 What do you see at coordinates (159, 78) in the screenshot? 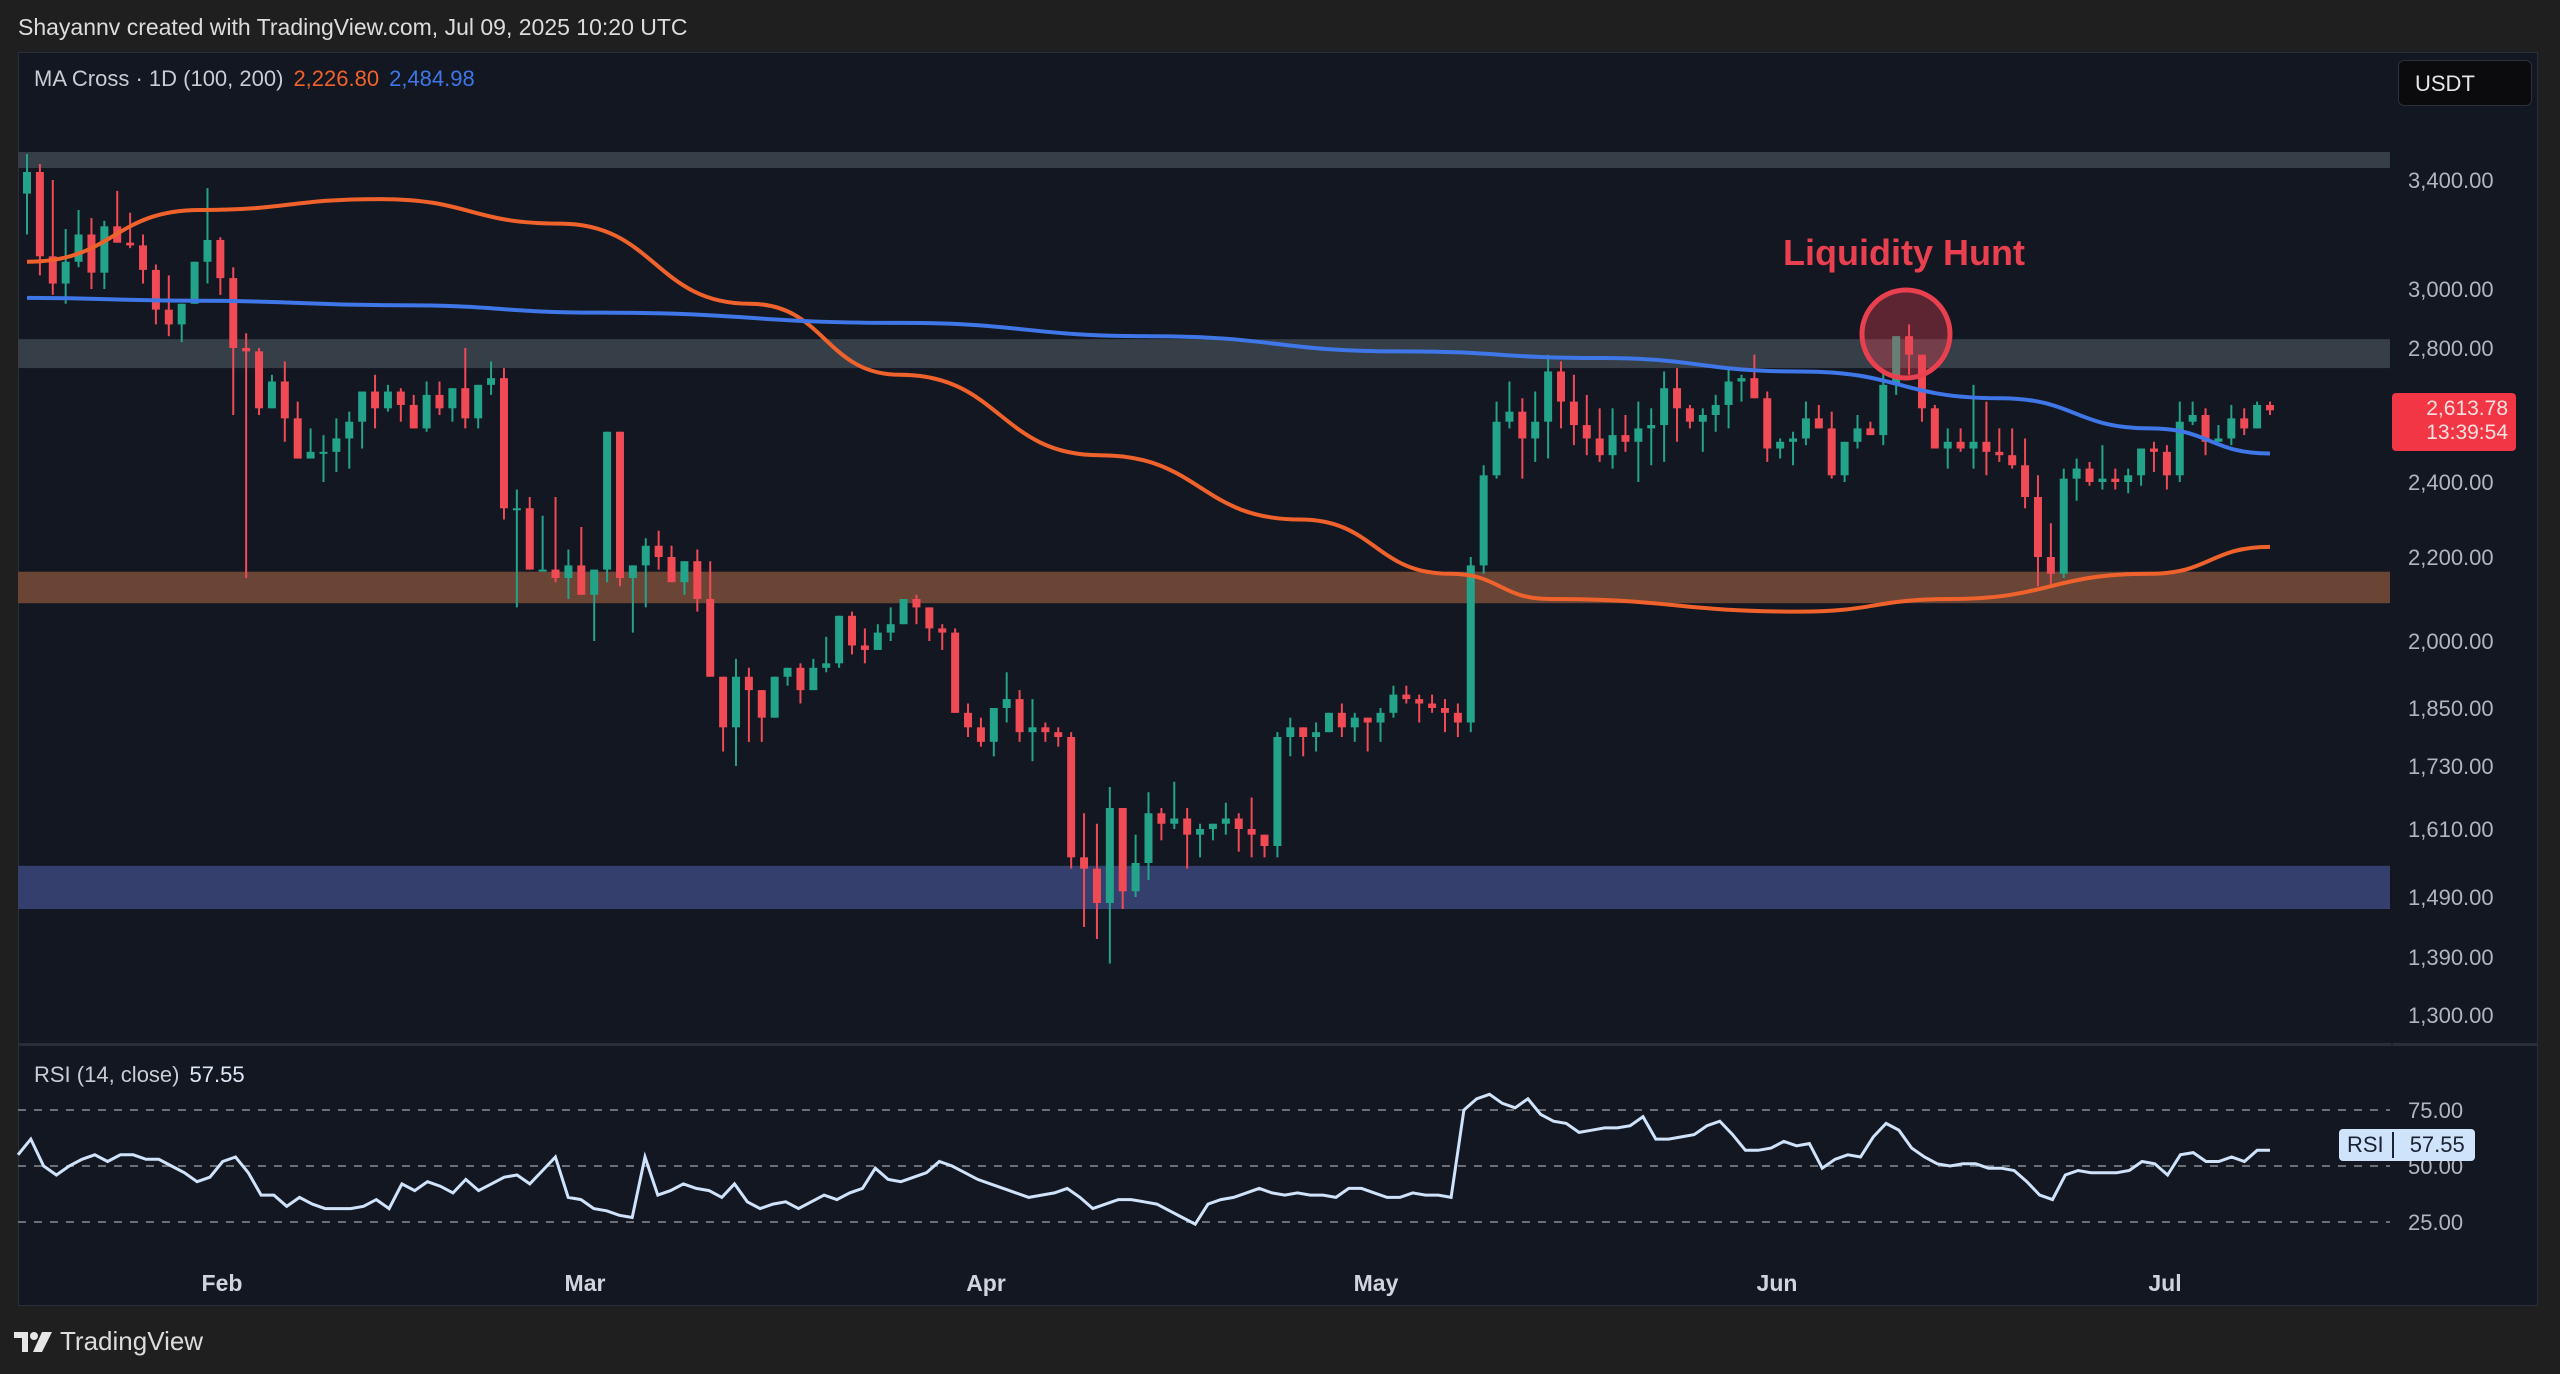
I see `indicator-name: MA Cross · 1D (100, 200)` at bounding box center [159, 78].